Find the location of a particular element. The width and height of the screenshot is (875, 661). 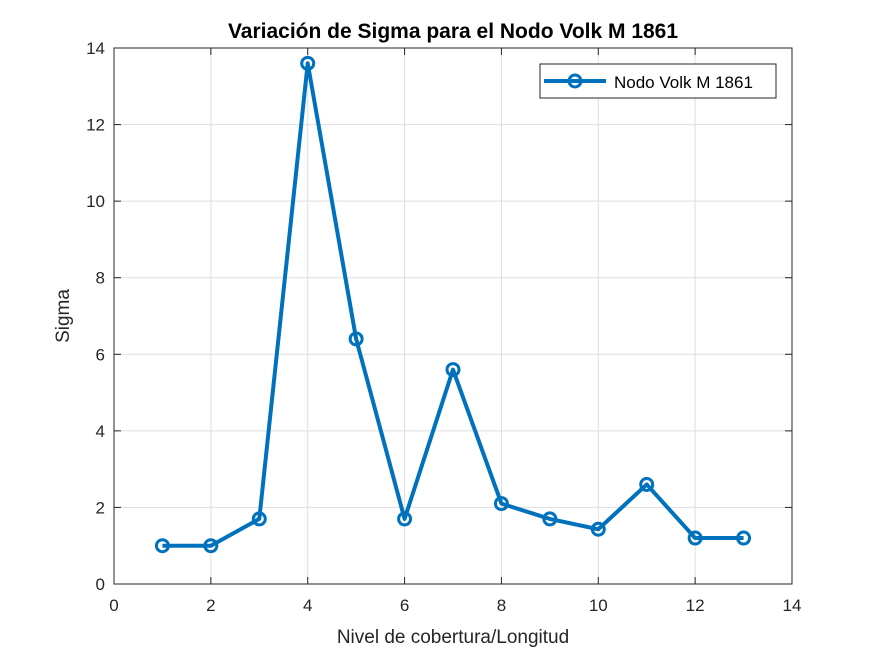

y-tick-label: 6 is located at coordinates (100, 354).